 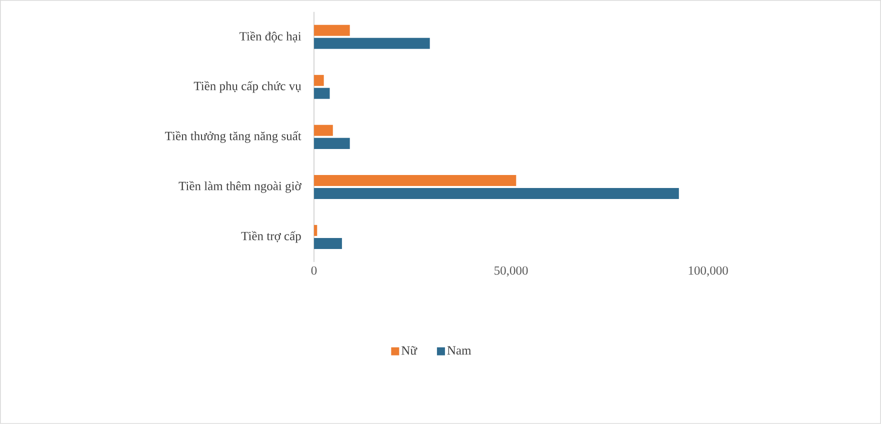 What do you see at coordinates (314, 270) in the screenshot?
I see `x-tick-label: 0` at bounding box center [314, 270].